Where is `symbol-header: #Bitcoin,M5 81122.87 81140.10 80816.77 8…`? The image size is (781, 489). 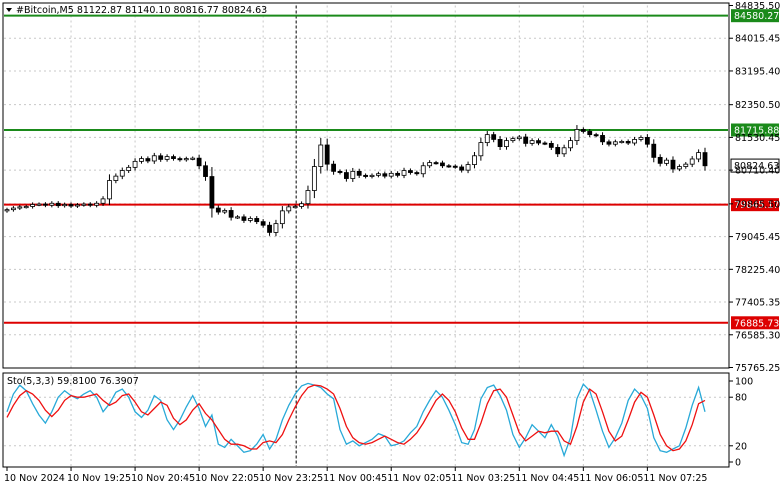 symbol-header: #Bitcoin,M5 81122.87 81140.10 80816.77 8… is located at coordinates (136, 10).